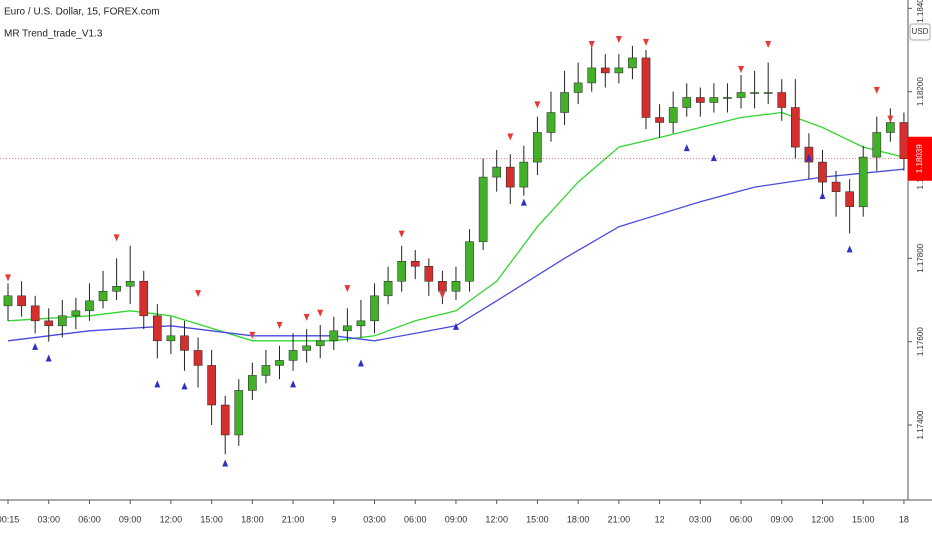  I want to click on x-tick-label: 18, so click(904, 519).